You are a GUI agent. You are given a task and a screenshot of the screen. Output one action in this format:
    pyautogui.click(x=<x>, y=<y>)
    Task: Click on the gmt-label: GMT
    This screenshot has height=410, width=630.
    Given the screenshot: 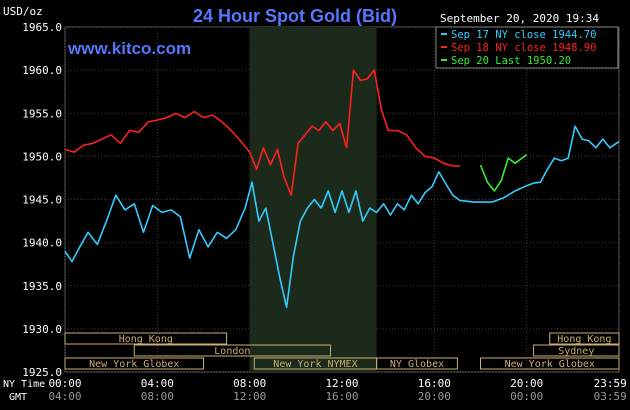 What is the action you would take?
    pyautogui.click(x=18, y=397)
    